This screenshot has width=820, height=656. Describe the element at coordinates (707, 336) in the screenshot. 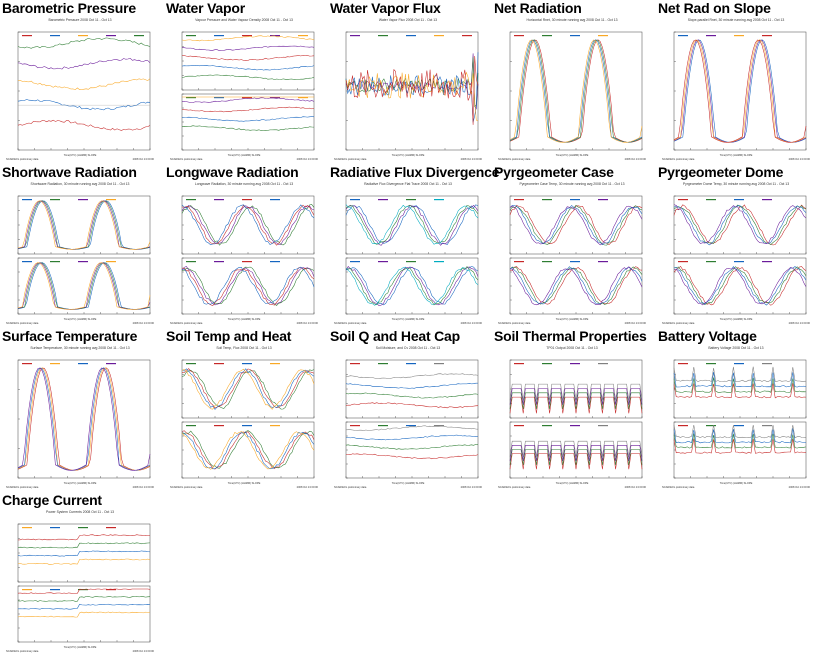

I see `panel-title: Battery Voltage` at that location.